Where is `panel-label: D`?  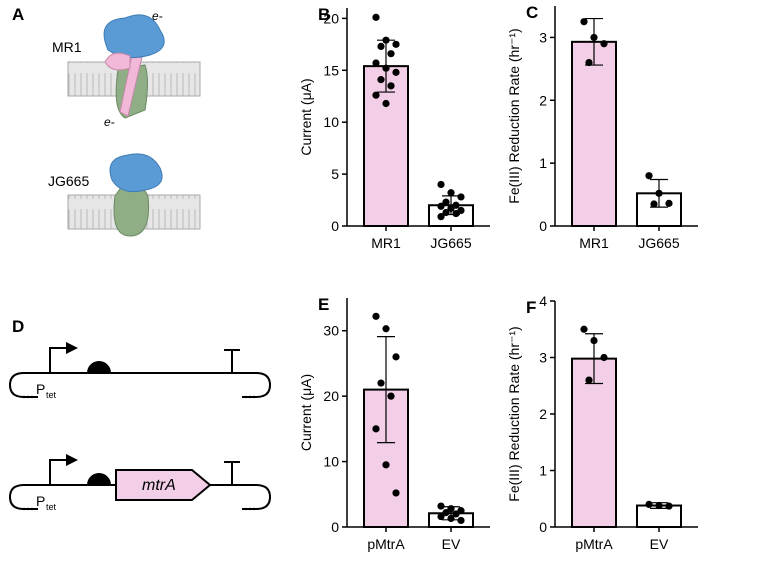 panel-label: D is located at coordinates (18, 326).